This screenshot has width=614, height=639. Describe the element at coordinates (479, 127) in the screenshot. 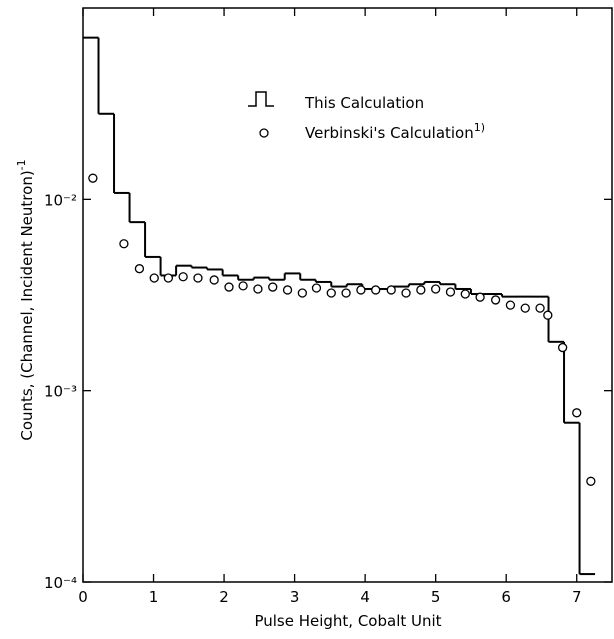

I see `legend-reference: 1)` at that location.